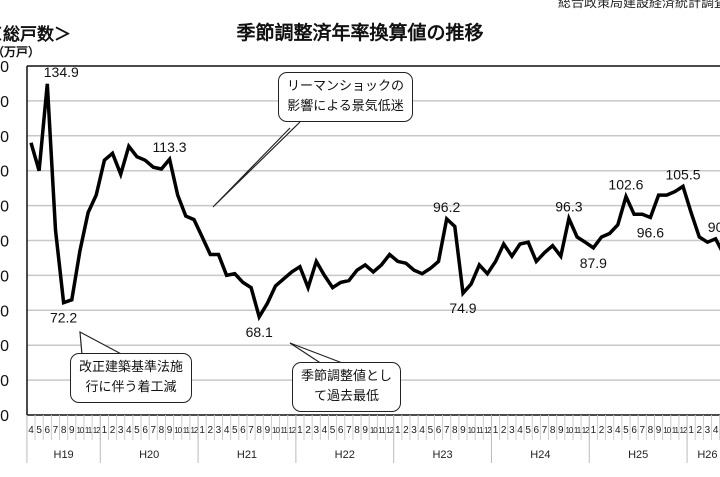 Image resolution: width=720 pixels, height=477 pixels. I want to click on annotation-line: 改正建築基準法施, so click(131, 367).